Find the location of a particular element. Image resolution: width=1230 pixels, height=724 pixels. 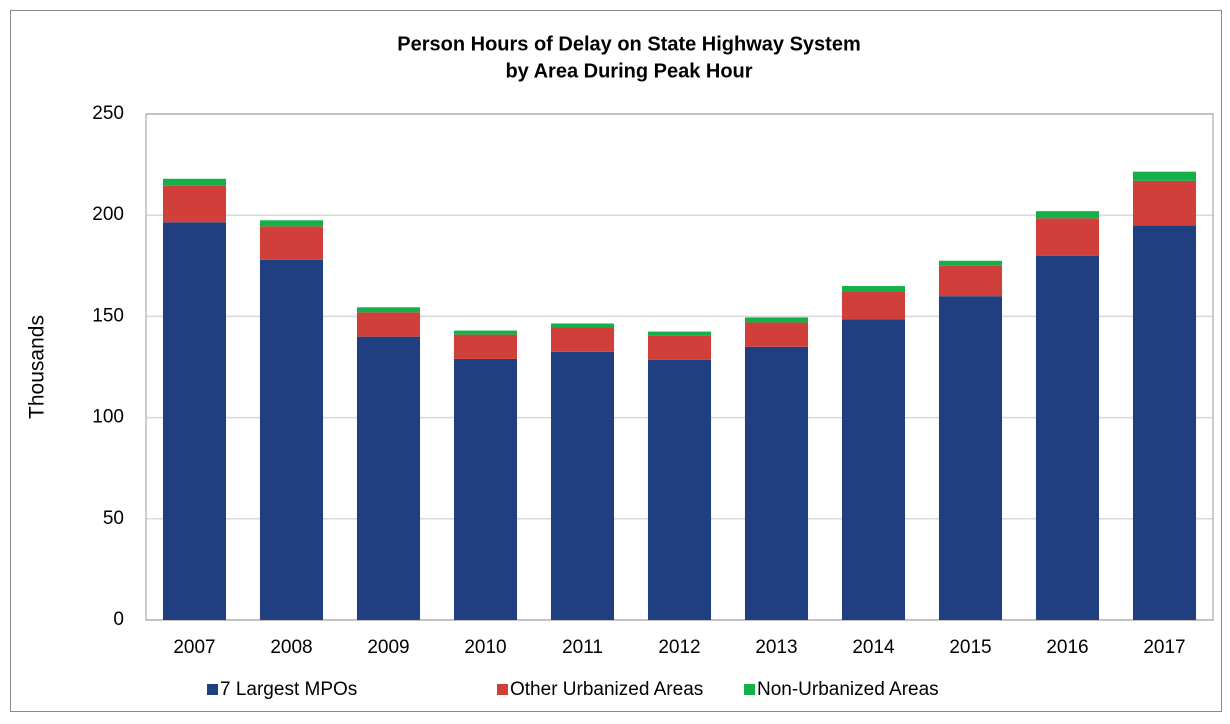

x-tick-label: 2009 is located at coordinates (388, 647).